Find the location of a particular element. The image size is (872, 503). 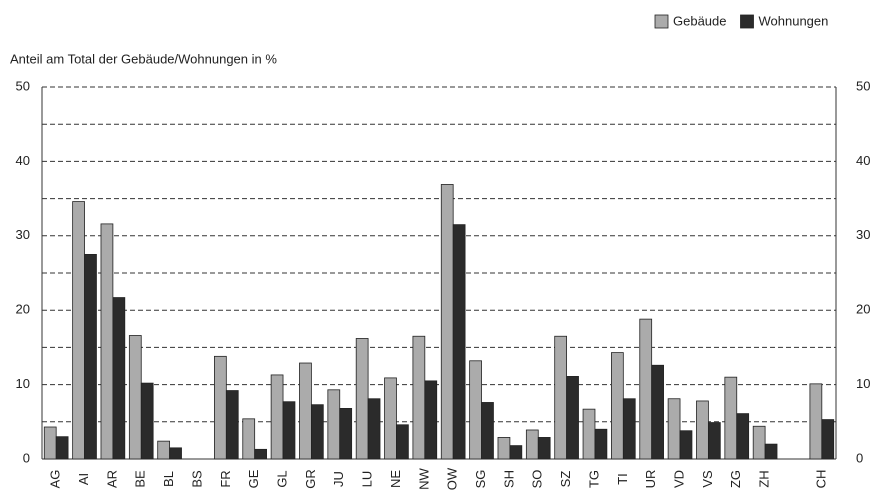

x-tick-label: LU is located at coordinates (367, 479).